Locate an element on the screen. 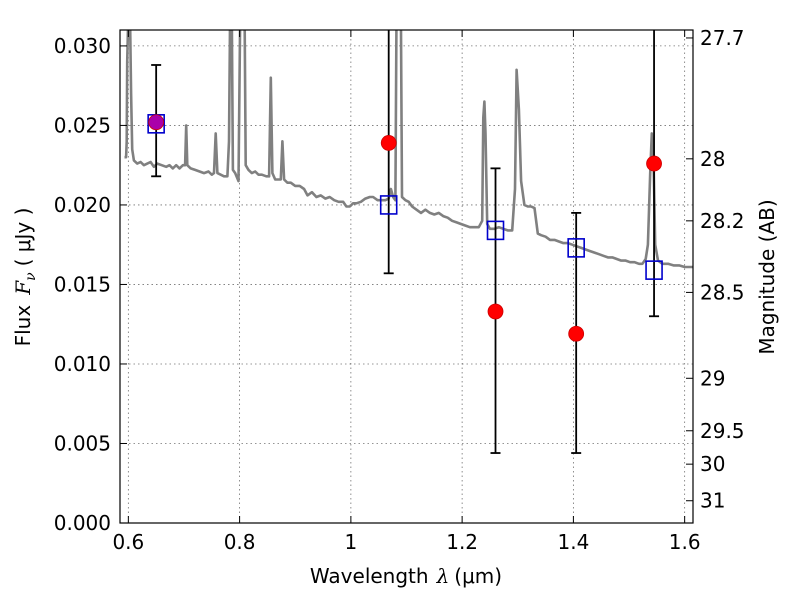 This screenshot has height=600, width=800. mag-tick-label: 31 is located at coordinates (712, 501).